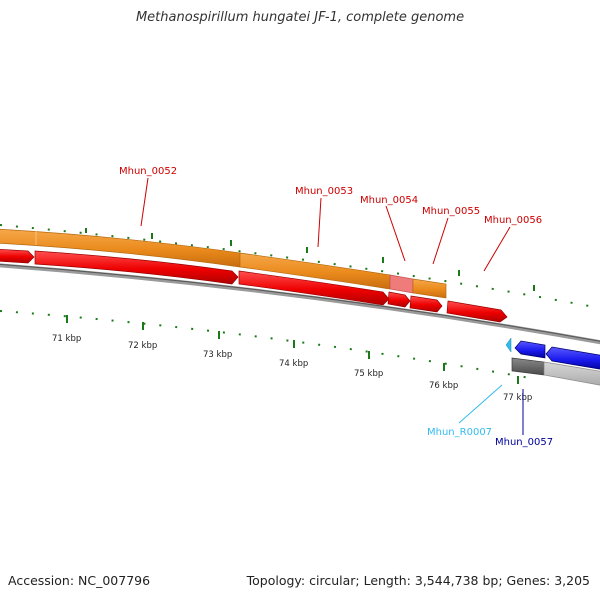  I want to click on gene-label-Mhun_0055: Mhun_0055, so click(451, 211).